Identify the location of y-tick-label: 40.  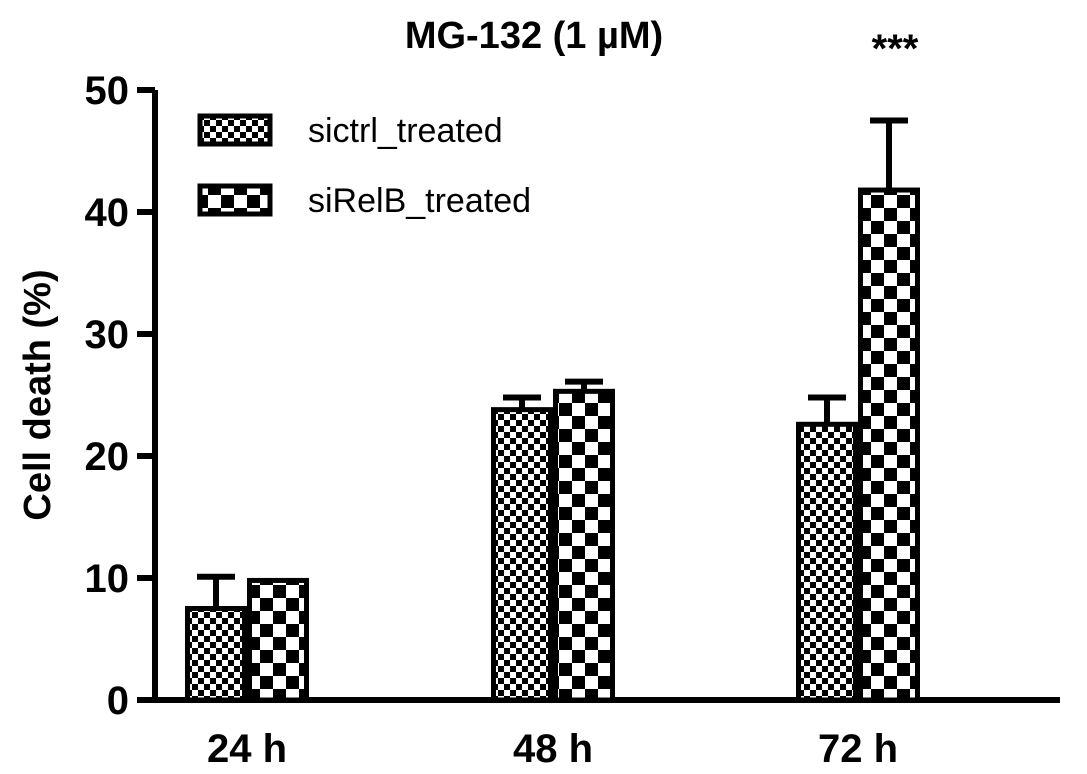
(107, 213).